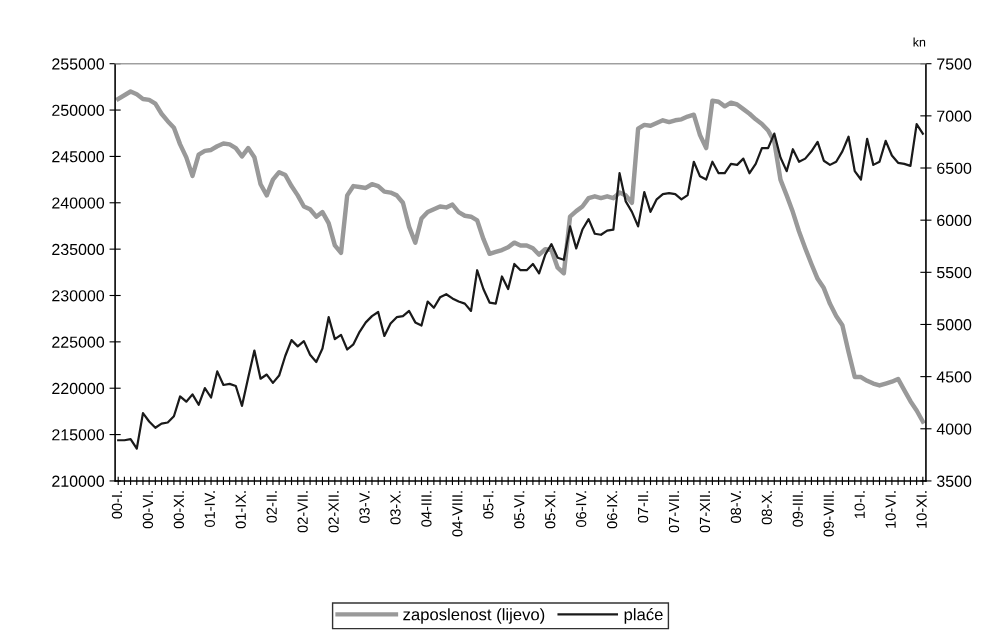 The image size is (1001, 637). I want to click on legend-label: zaposlenost (lijevo), so click(474, 616).